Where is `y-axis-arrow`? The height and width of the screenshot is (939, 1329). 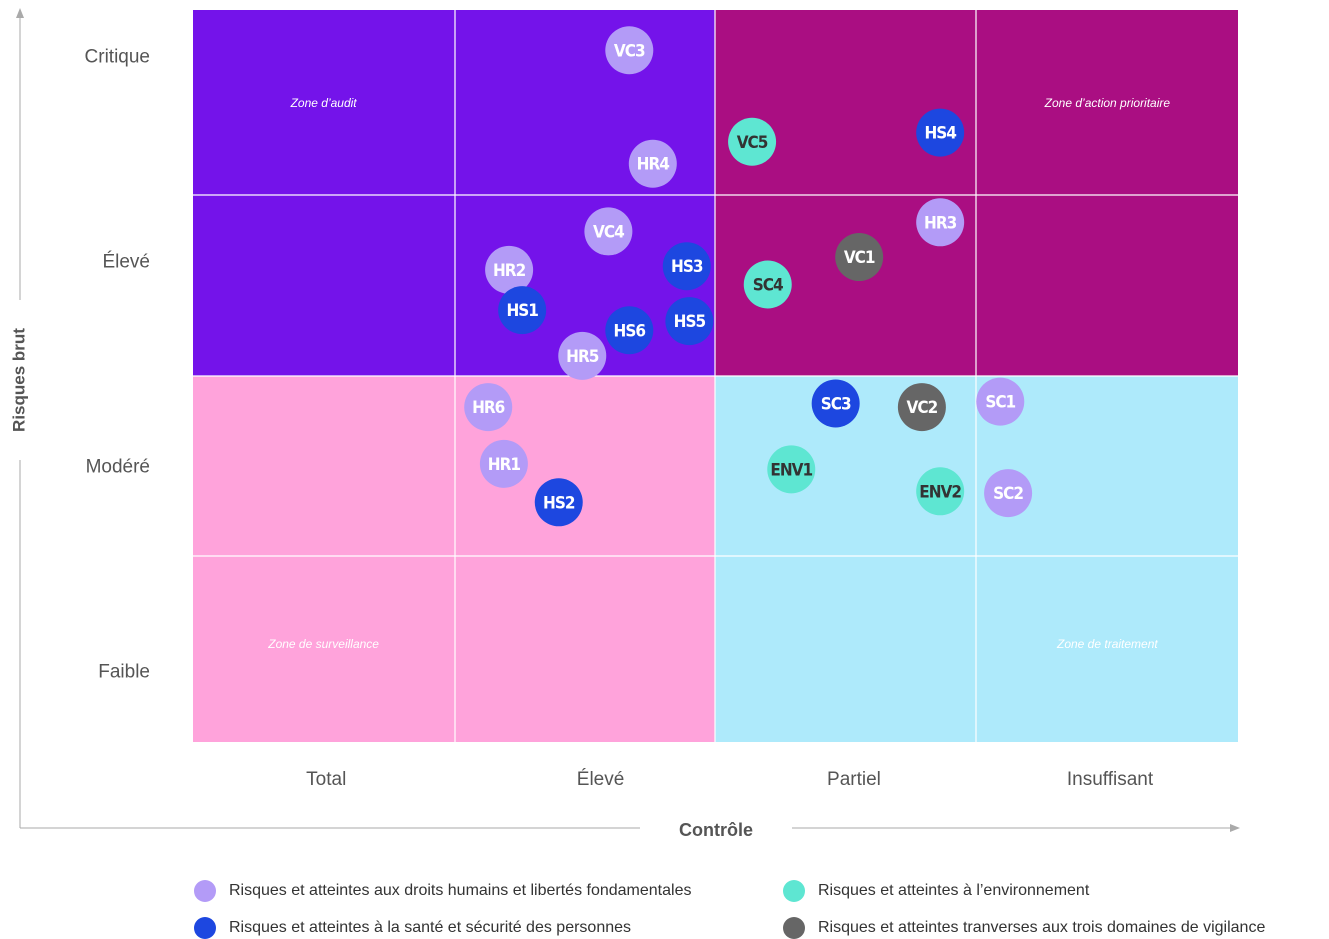
y-axis-arrow is located at coordinates (20, 13).